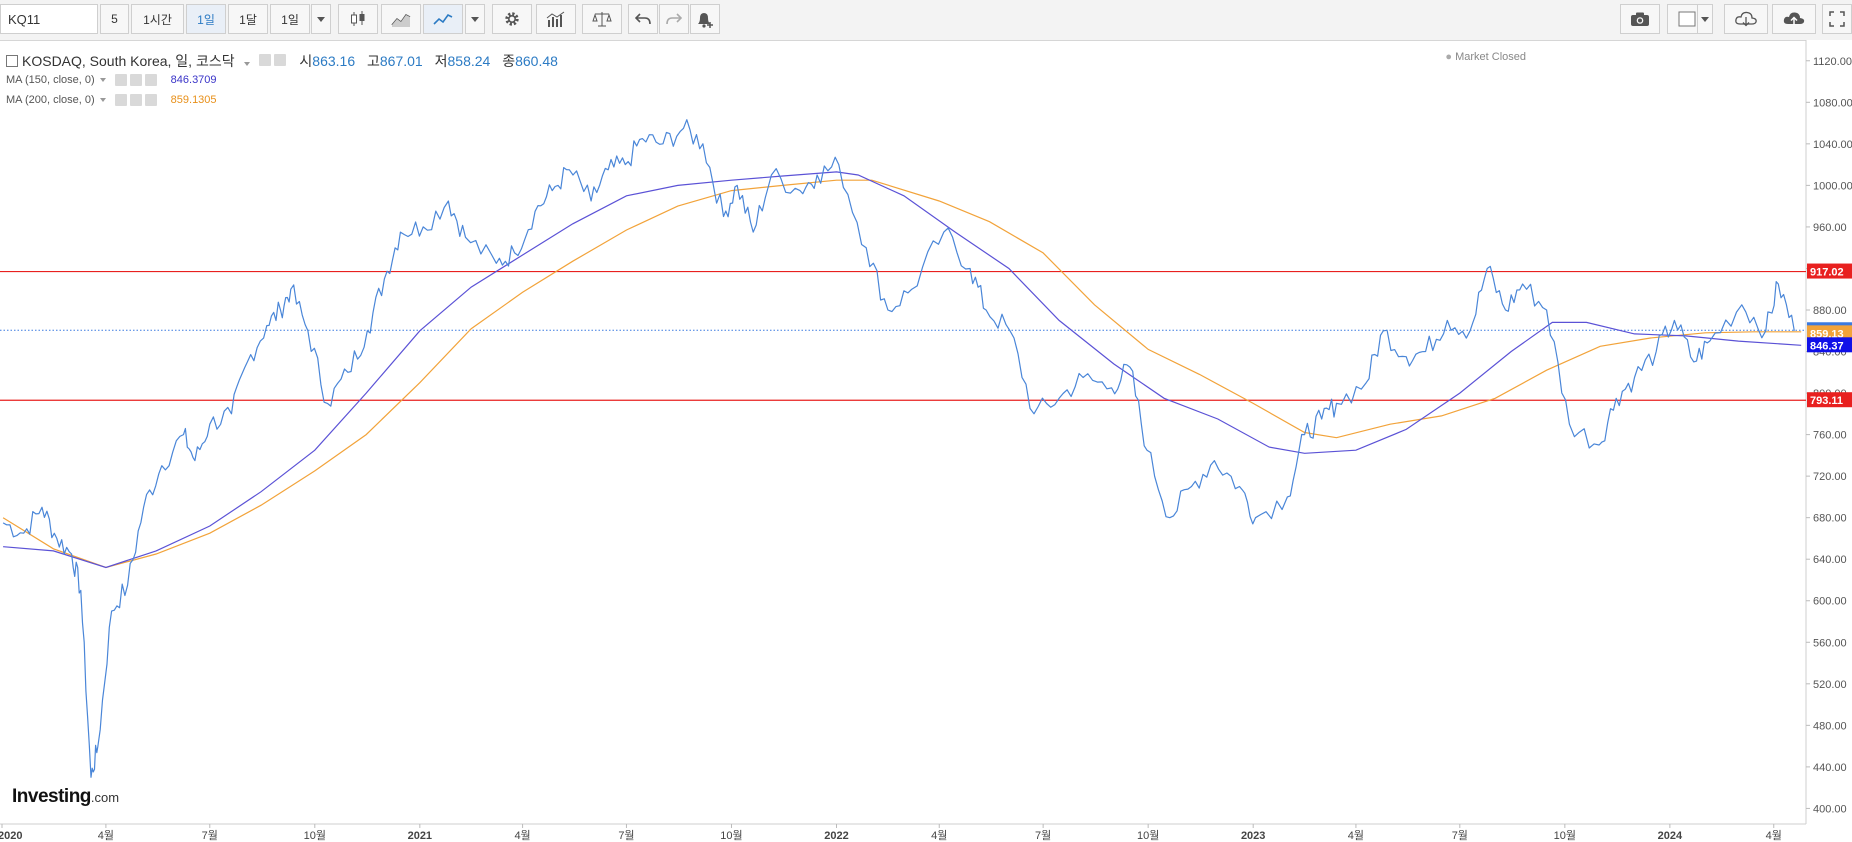 The image size is (1852, 842). I want to click on interval-1h-button: 1시간, so click(157, 19).